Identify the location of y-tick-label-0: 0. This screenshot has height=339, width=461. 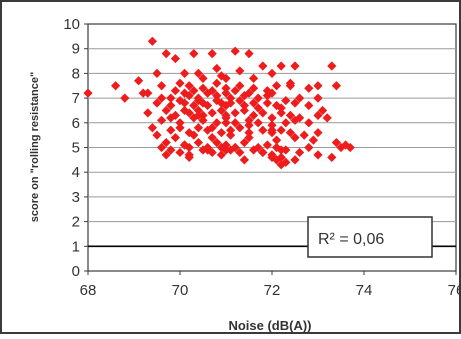
(76, 271).